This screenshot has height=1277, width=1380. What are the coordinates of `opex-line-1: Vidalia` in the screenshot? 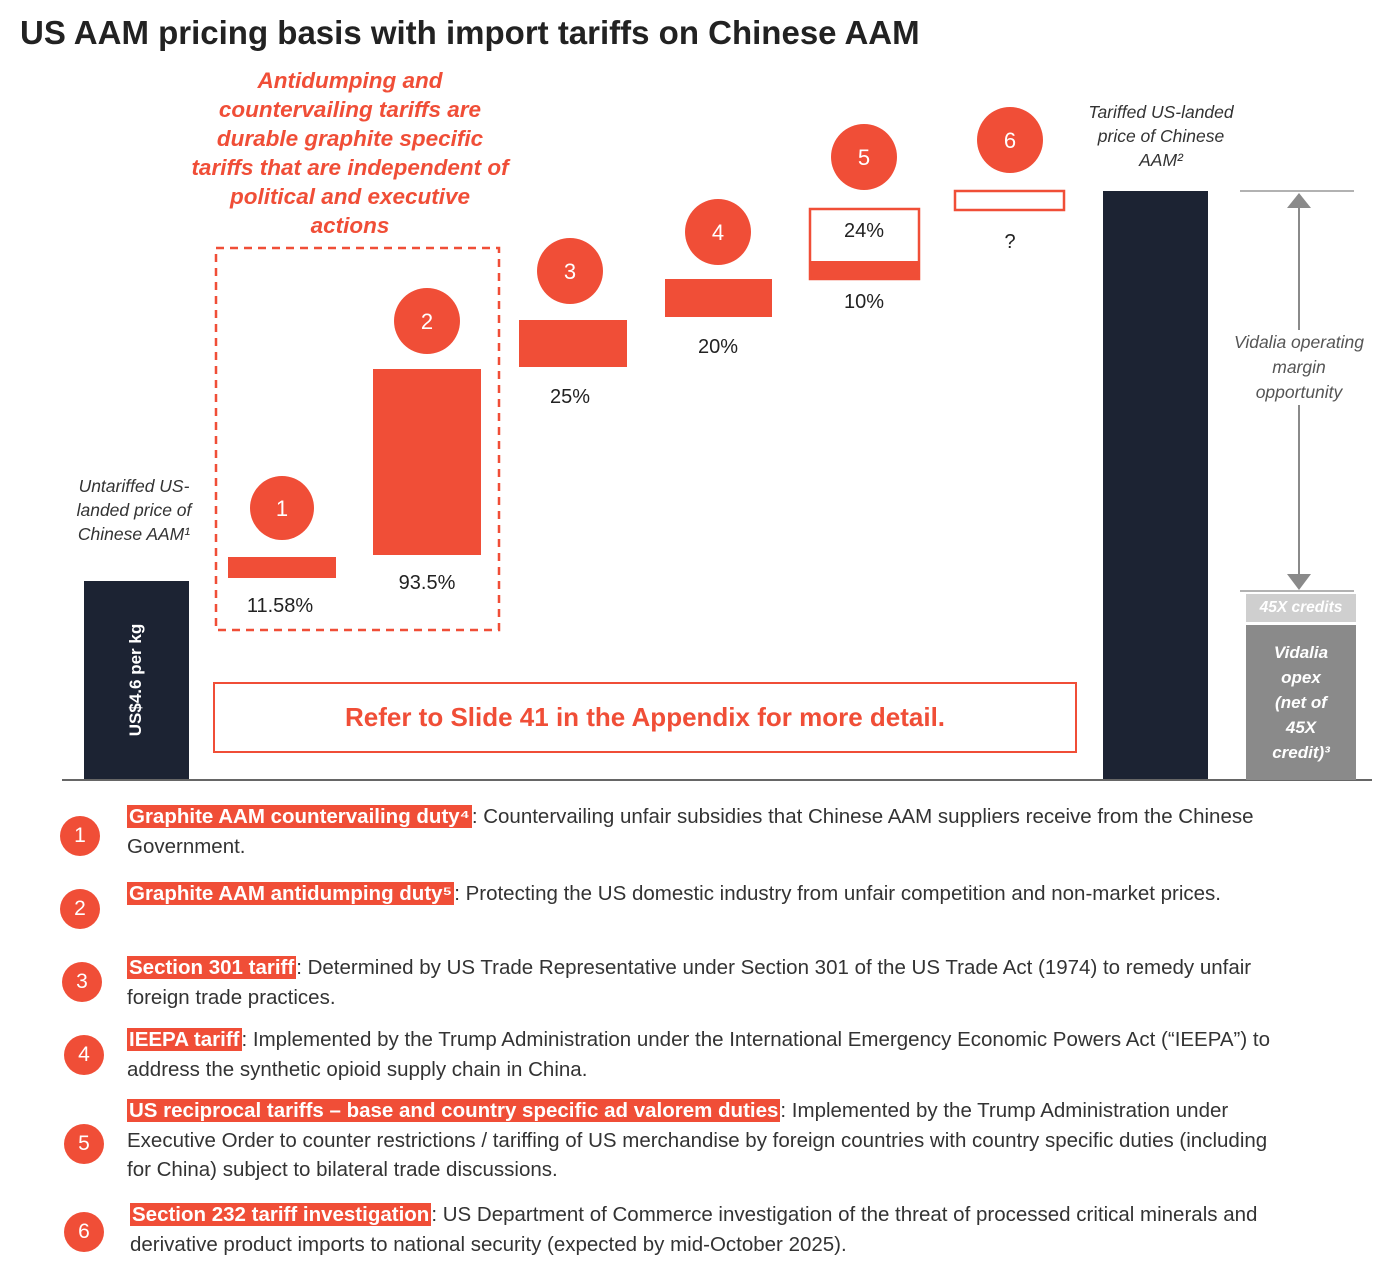 It's located at (1301, 652).